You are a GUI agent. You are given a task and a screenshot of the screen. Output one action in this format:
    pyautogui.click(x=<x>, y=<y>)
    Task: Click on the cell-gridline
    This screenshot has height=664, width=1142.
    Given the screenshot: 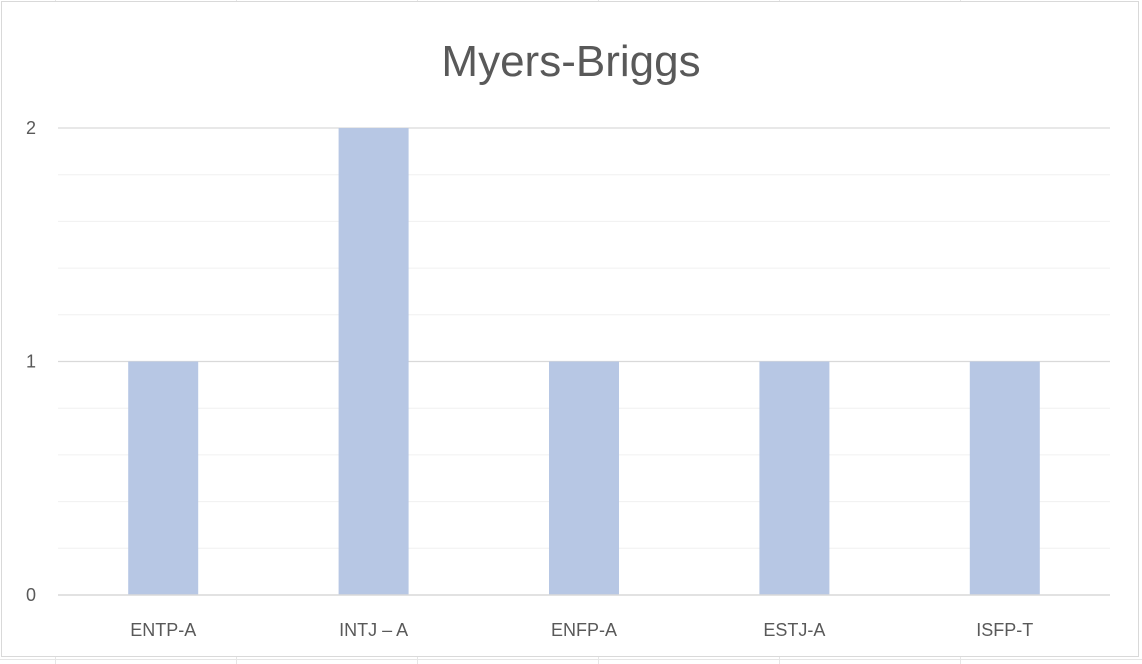 What is the action you would take?
    pyautogui.click(x=571, y=659)
    